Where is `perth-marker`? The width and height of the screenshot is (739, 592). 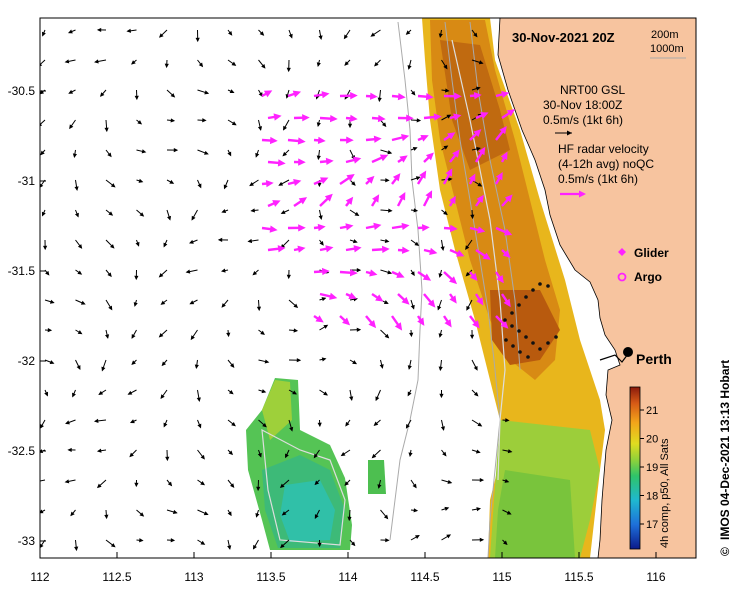 perth-marker is located at coordinates (628, 352).